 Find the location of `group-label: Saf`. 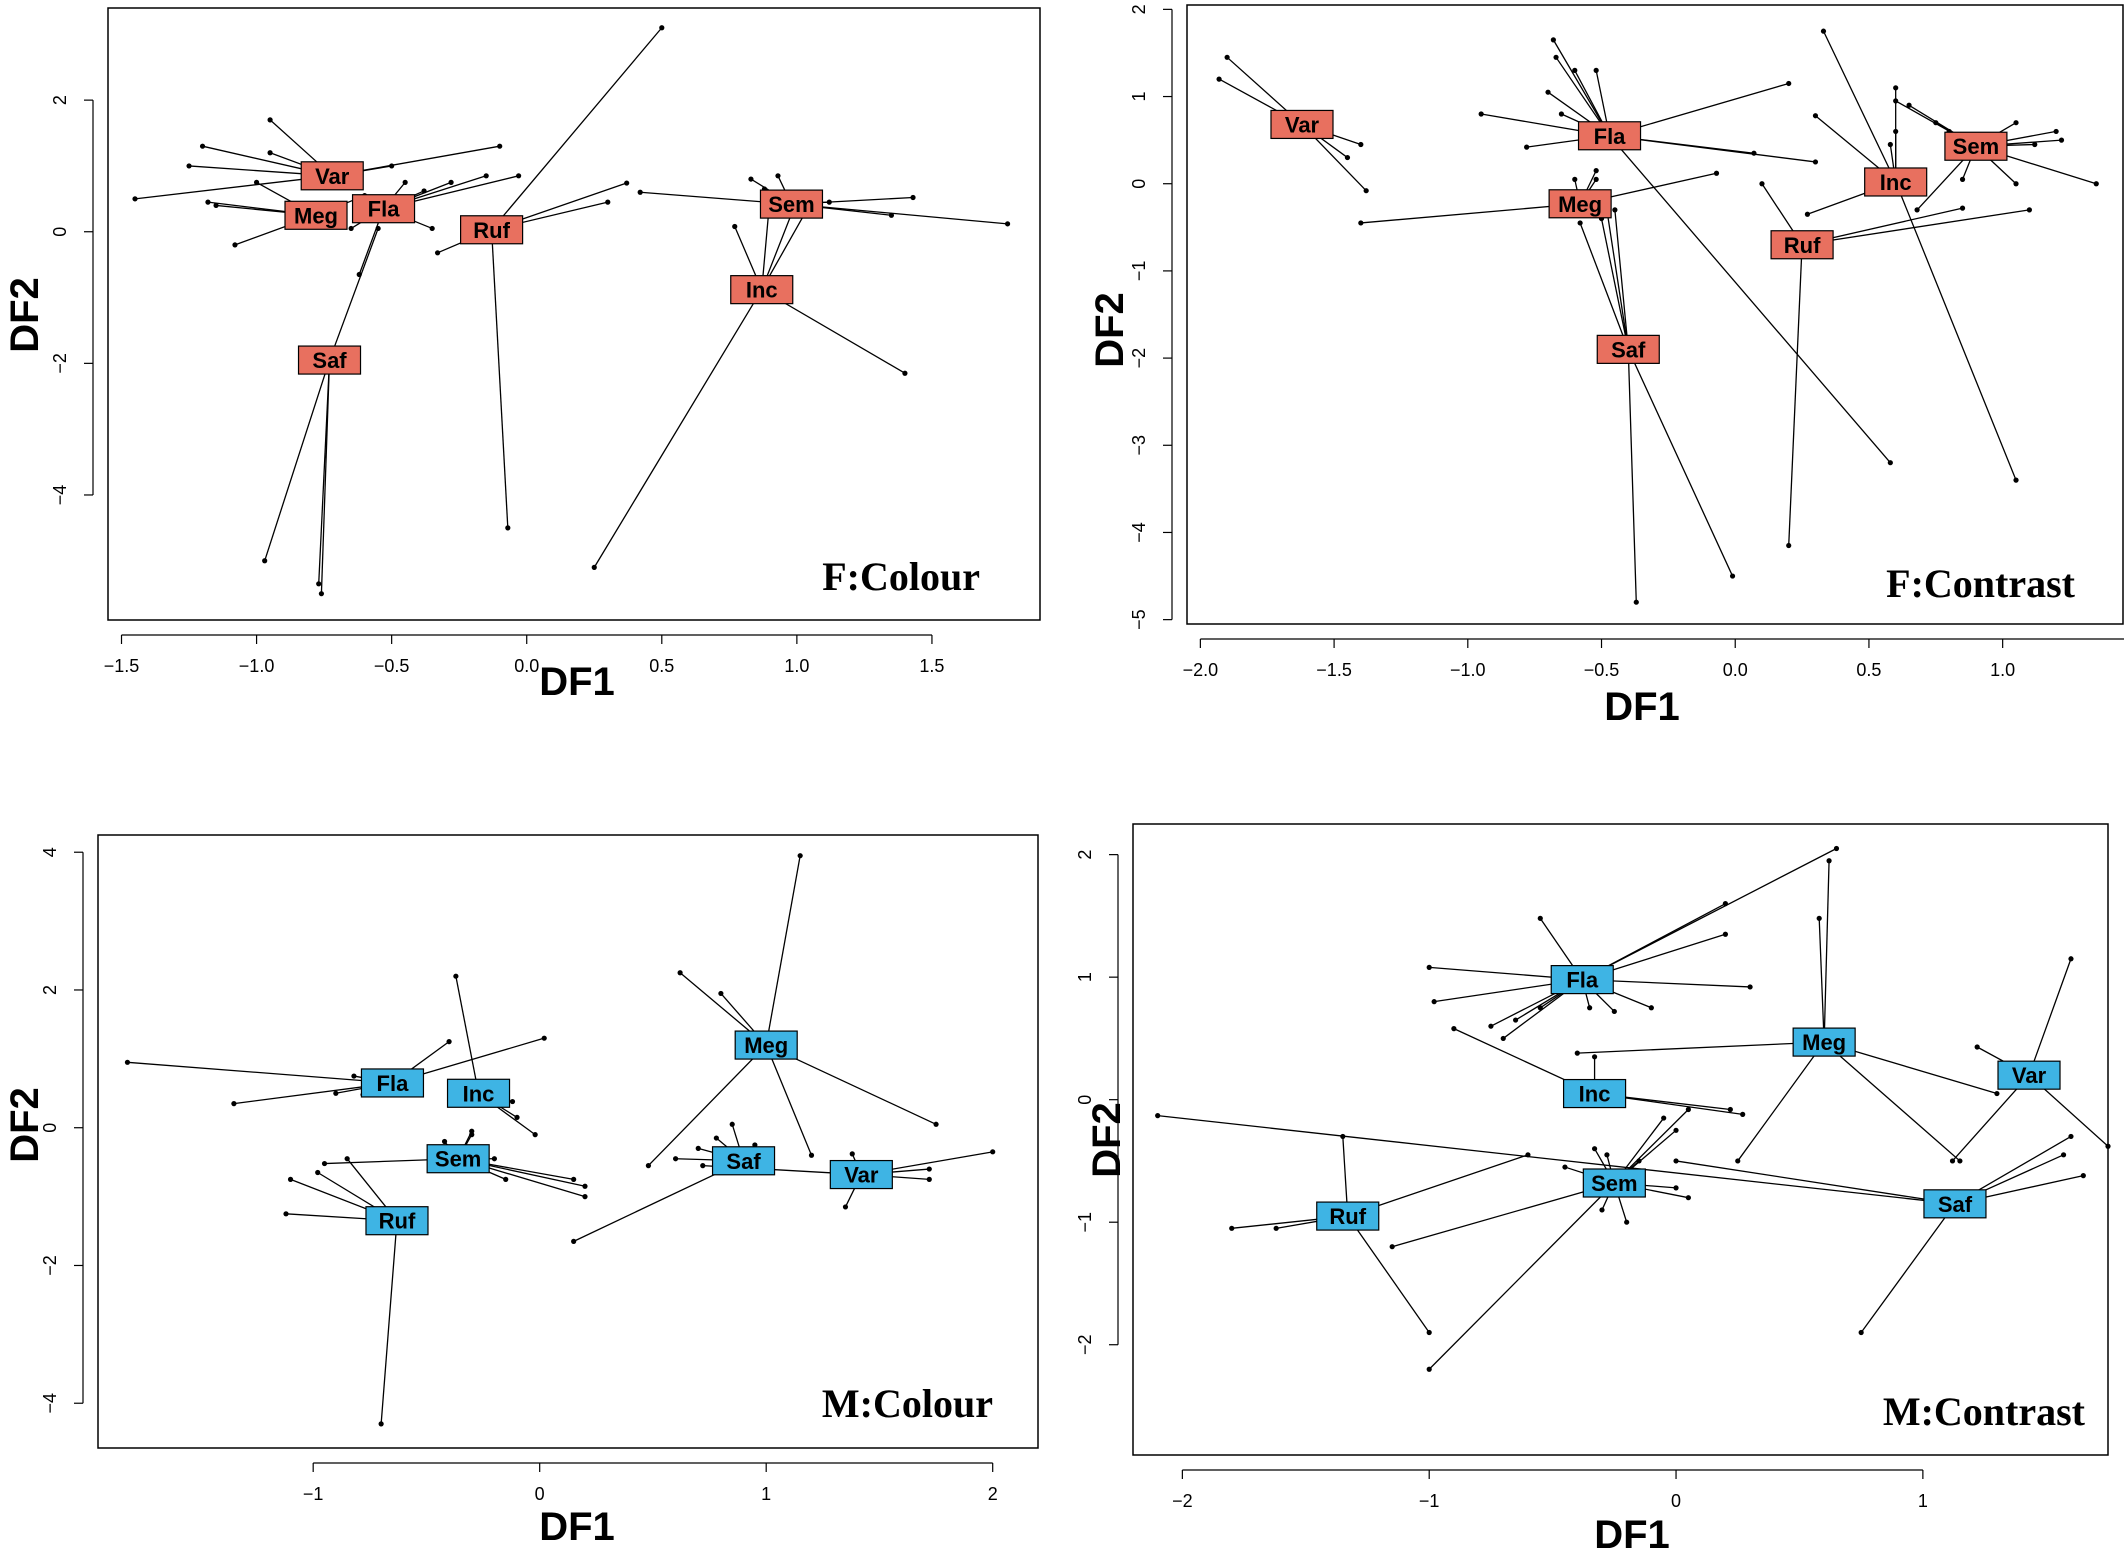

group-label: Saf is located at coordinates (743, 1161).